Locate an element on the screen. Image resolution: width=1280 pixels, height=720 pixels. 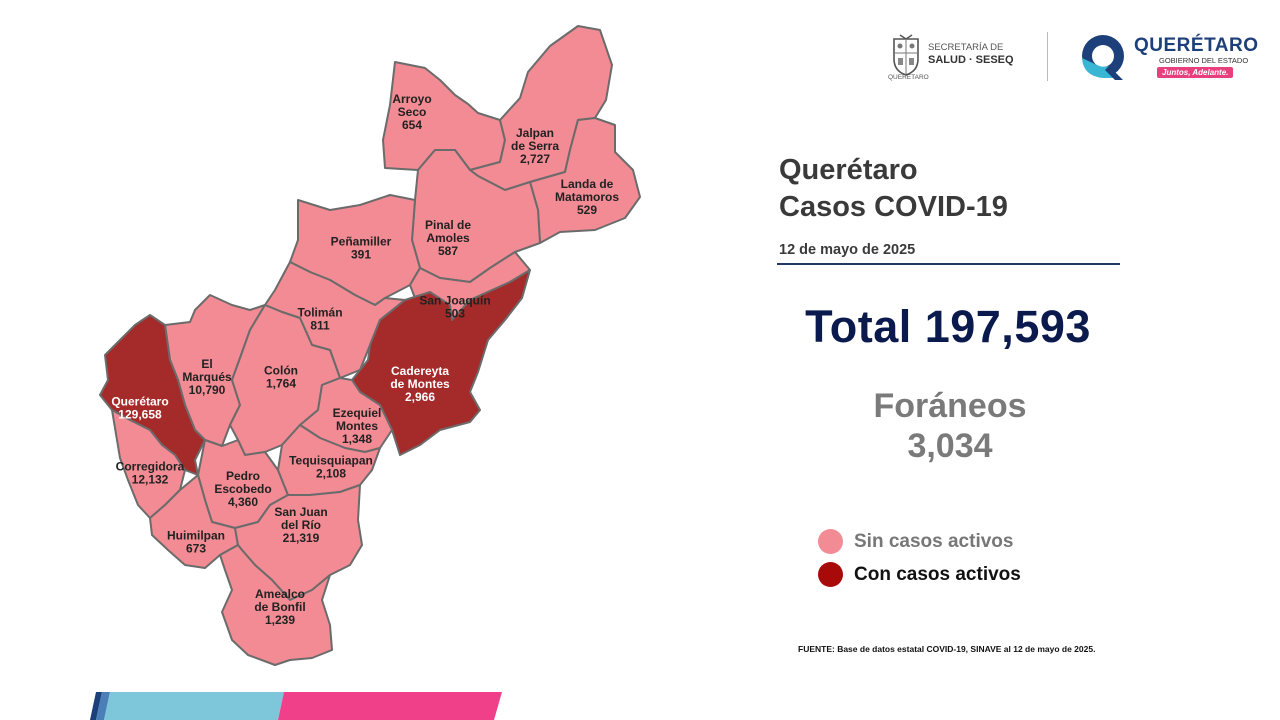
legend-label-active: Con casos activos is located at coordinates (937, 574).